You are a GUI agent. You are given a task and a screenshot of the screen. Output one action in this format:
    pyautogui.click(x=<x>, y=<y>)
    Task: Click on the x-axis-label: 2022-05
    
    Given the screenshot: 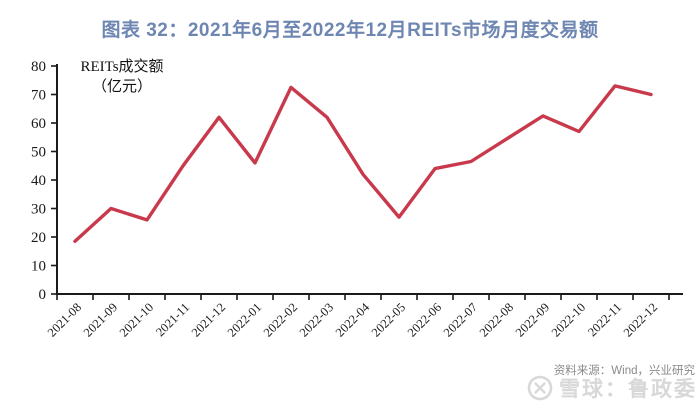 What is the action you would take?
    pyautogui.click(x=388, y=319)
    